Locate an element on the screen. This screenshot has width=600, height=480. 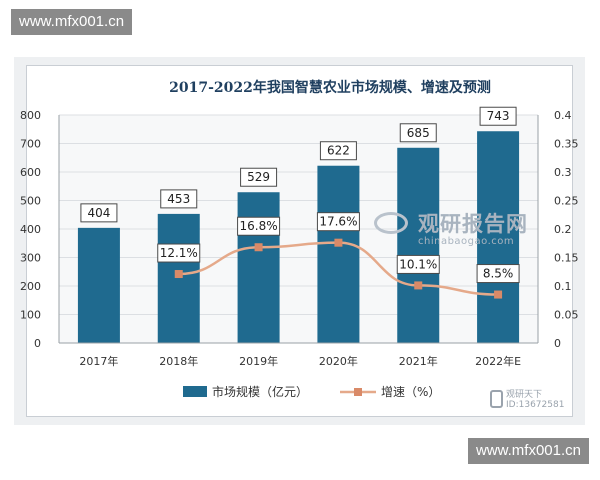
legend-line-marker is located at coordinates (358, 392).